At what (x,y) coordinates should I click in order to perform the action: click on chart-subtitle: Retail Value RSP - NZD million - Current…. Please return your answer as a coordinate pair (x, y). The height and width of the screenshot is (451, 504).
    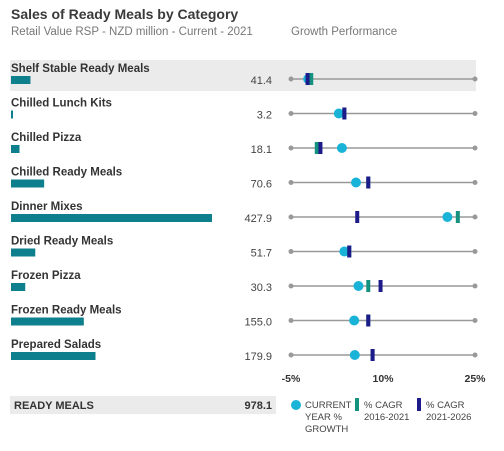
    Looking at the image, I should click on (132, 32).